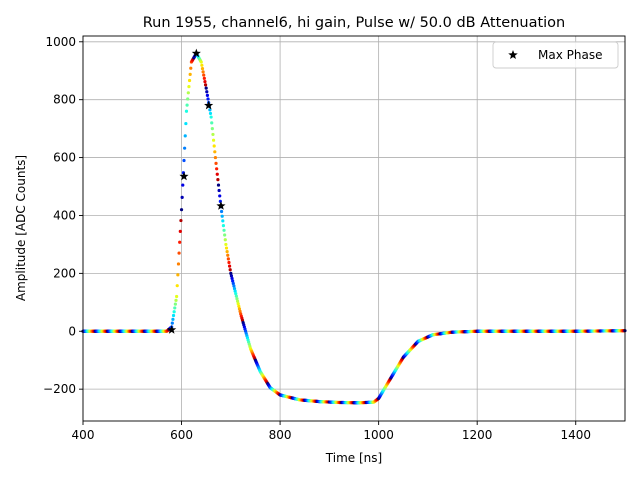  Describe the element at coordinates (575, 435) in the screenshot. I see `x-tick-label: 1400` at that location.